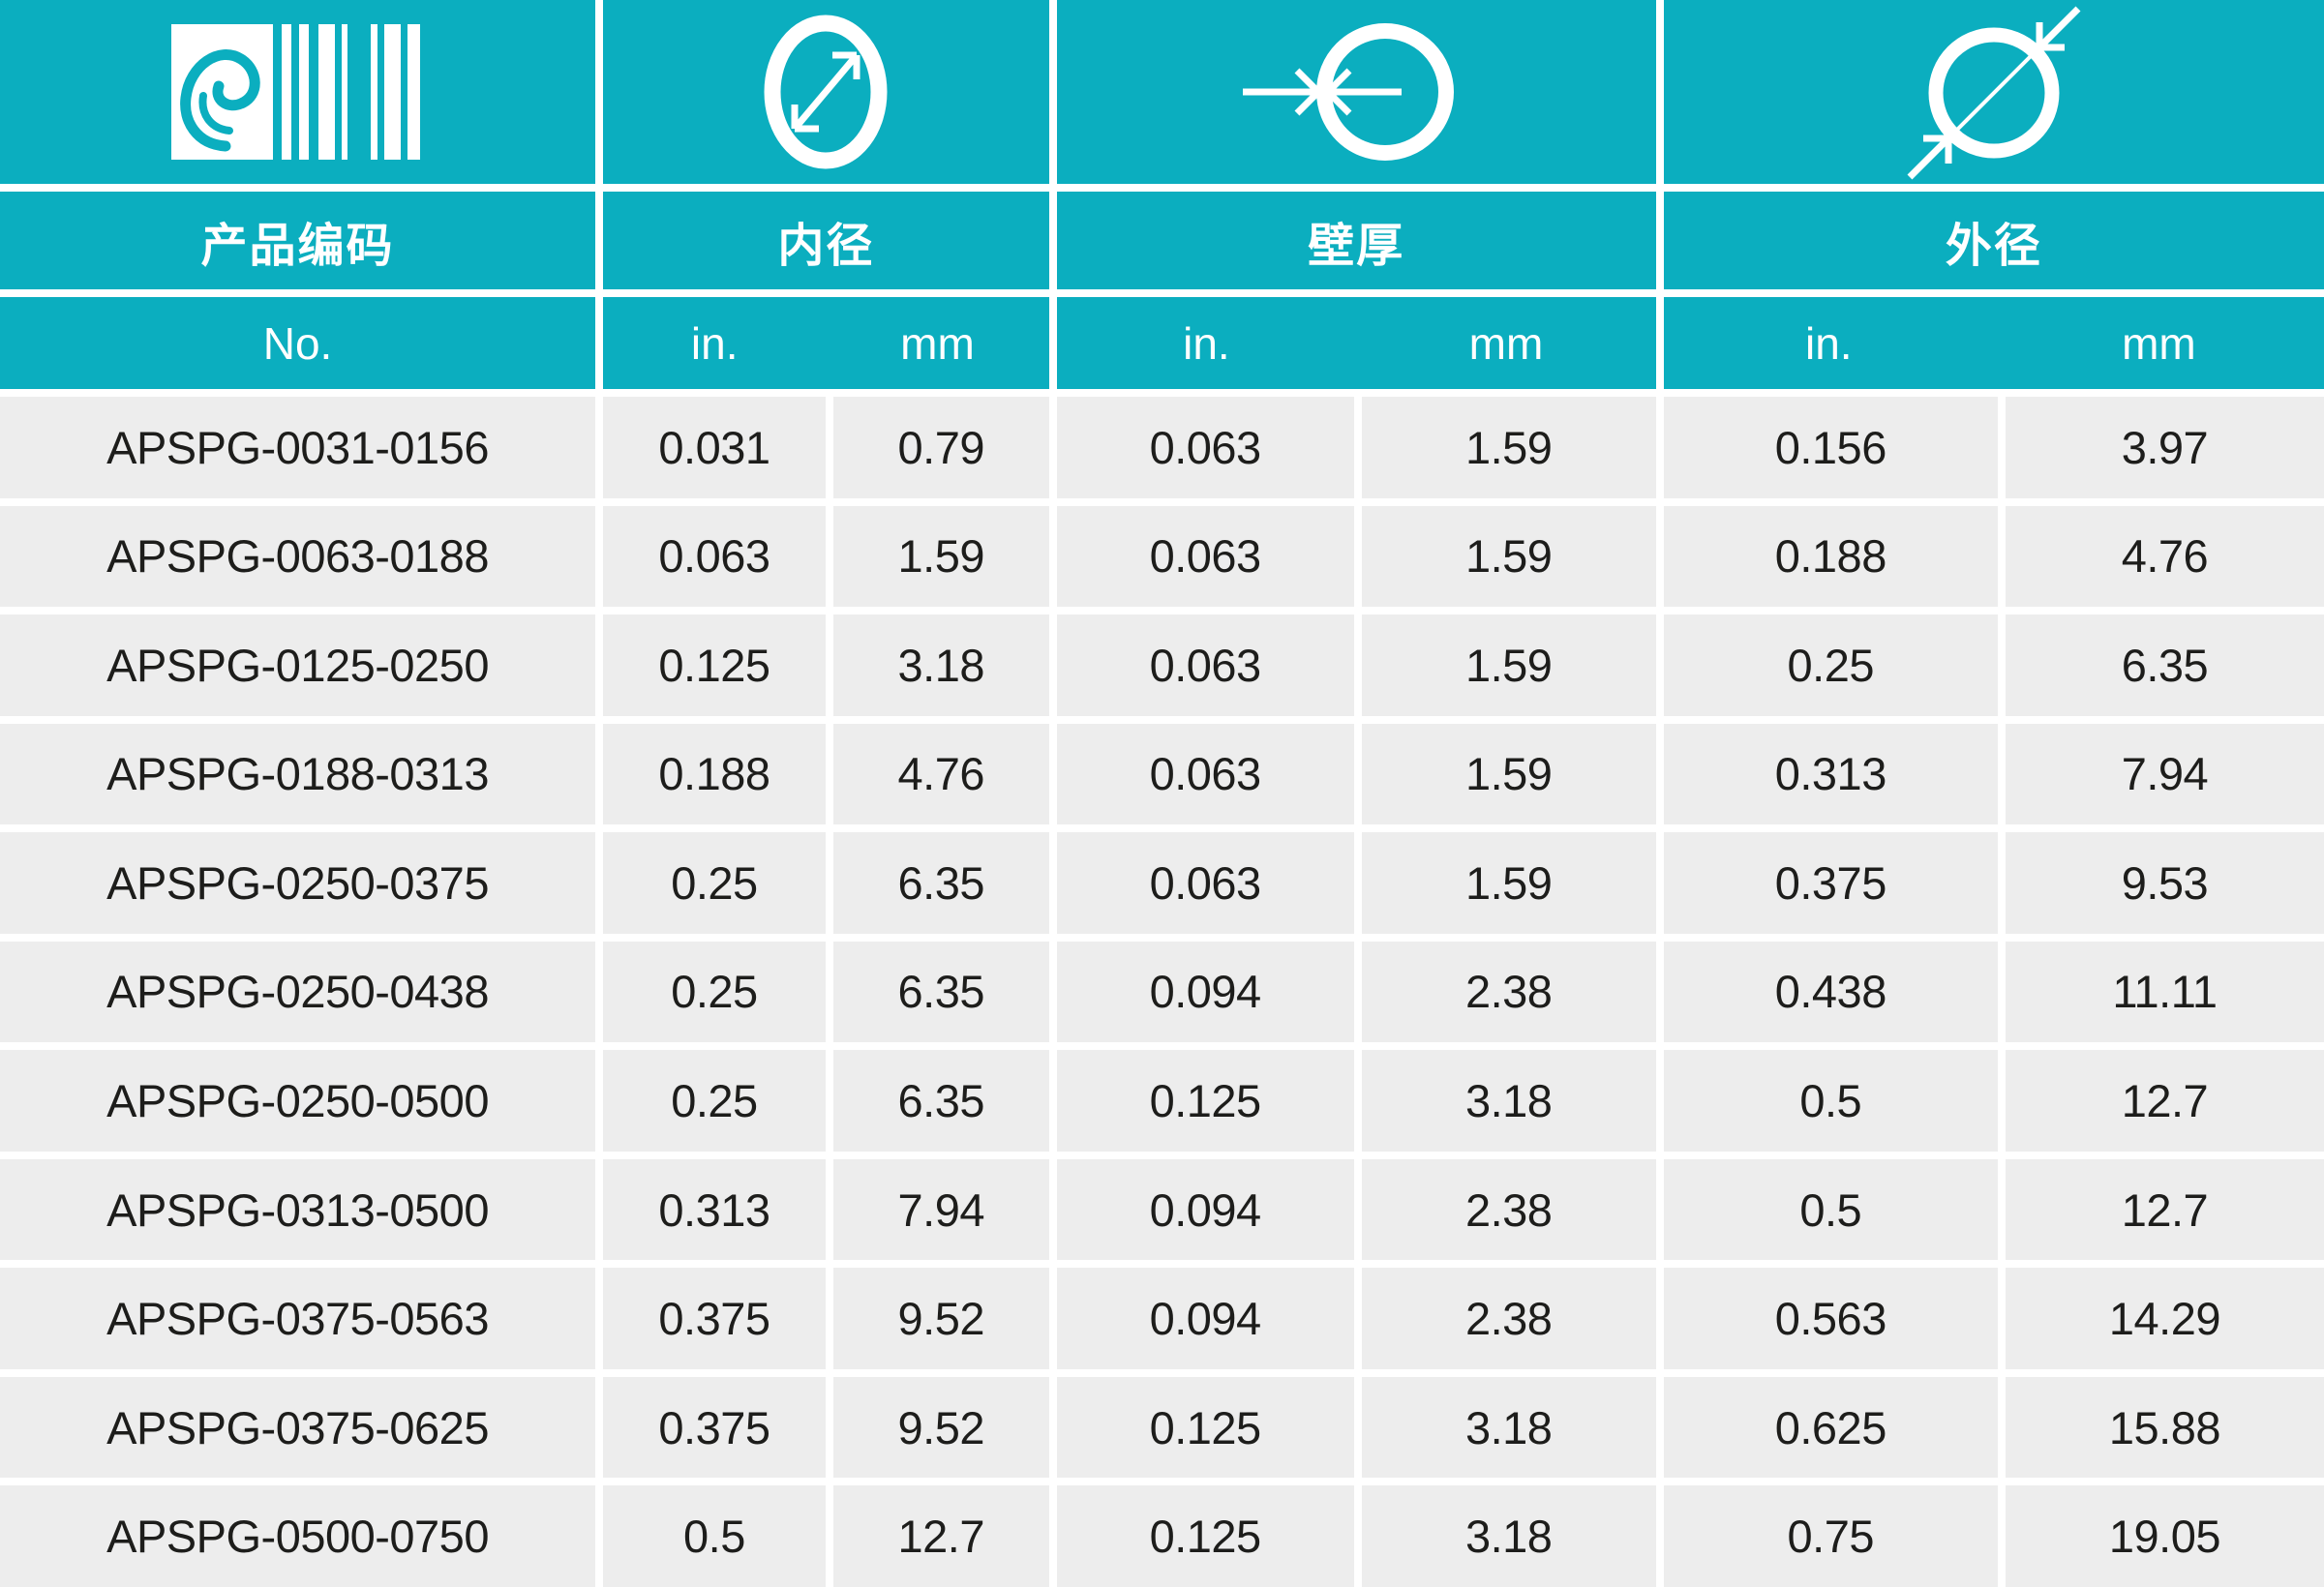 This screenshot has width=2324, height=1587. I want to click on subheader-no: No., so click(298, 343).